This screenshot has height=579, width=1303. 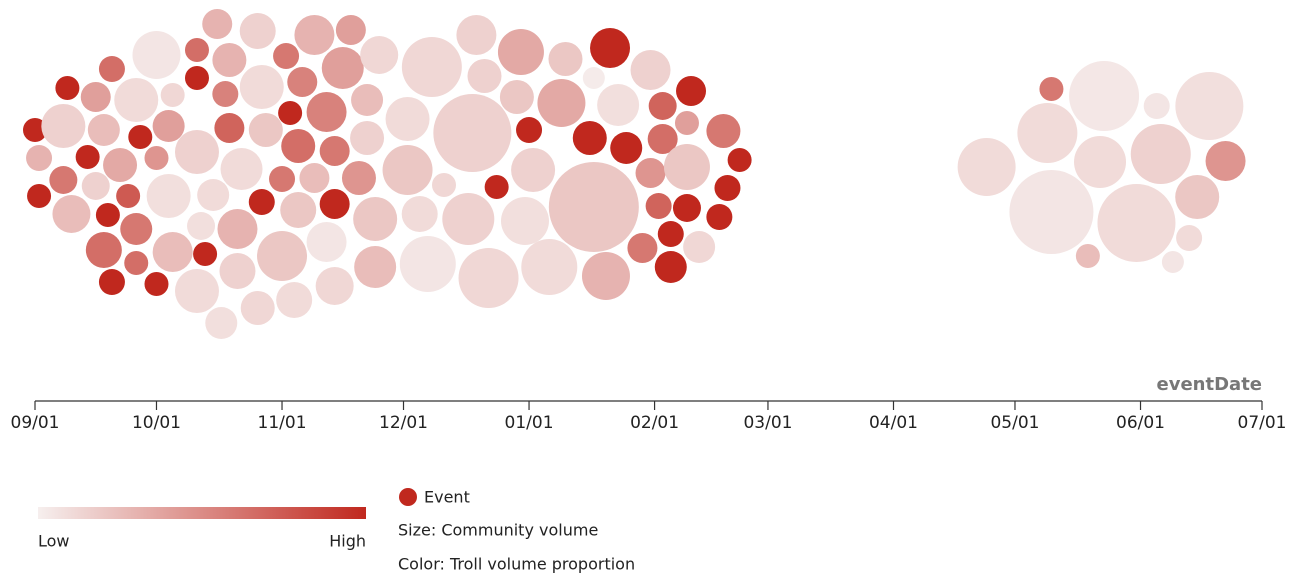 I want to click on x-tick-label: 06/01, so click(x=1140, y=423).